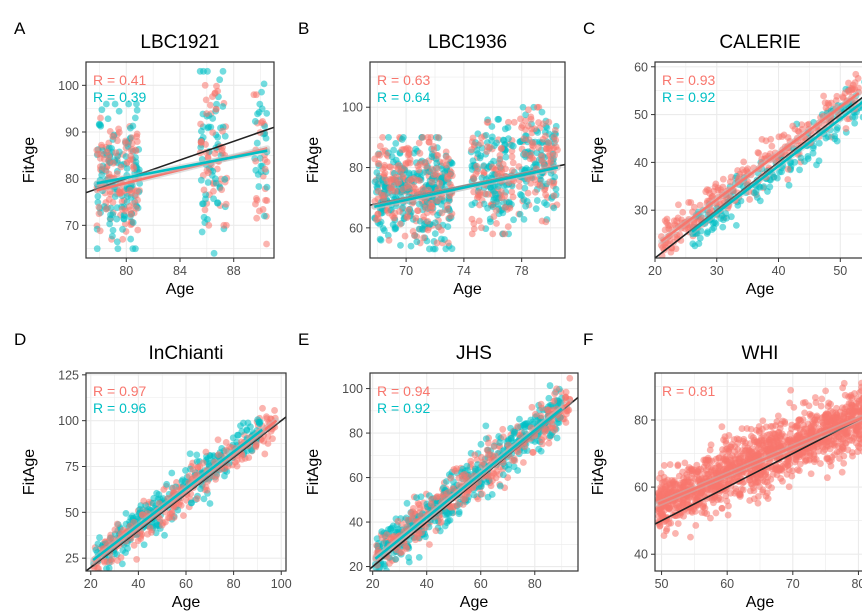 This screenshot has height=614, width=862. What do you see at coordinates (313, 472) in the screenshot?
I see `y-axis-title: FitAge` at bounding box center [313, 472].